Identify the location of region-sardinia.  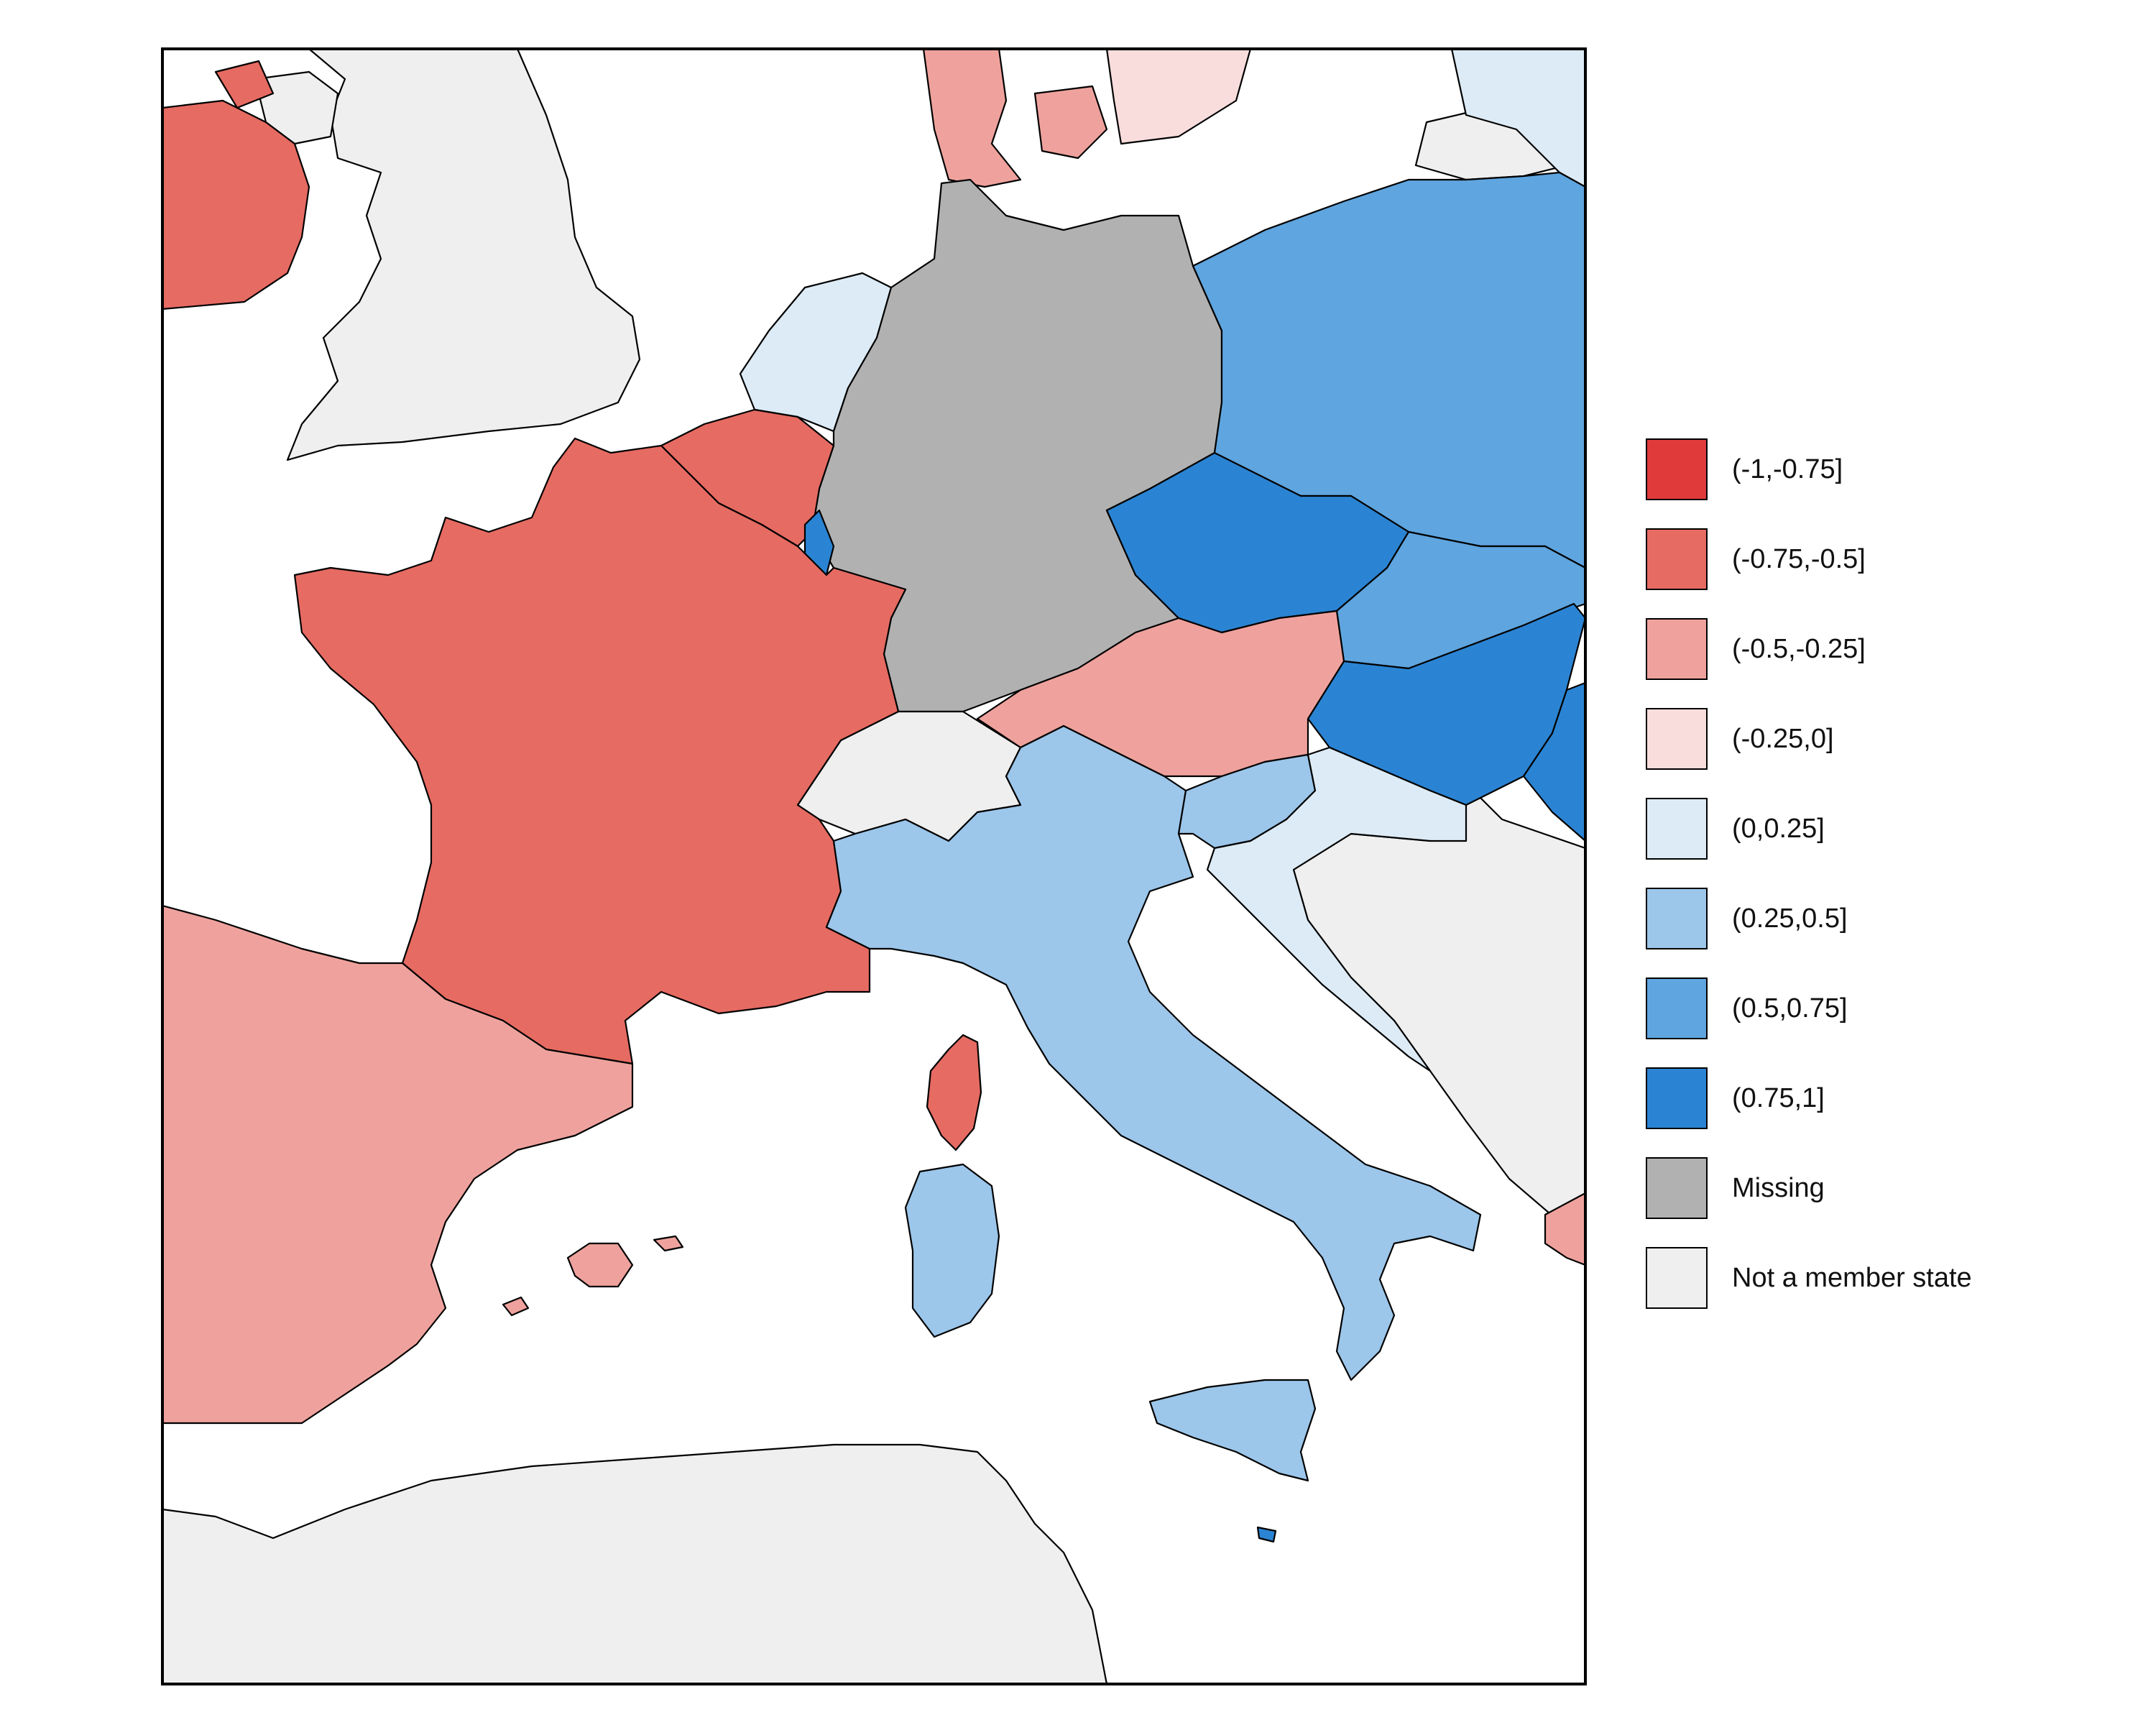
(952, 1250).